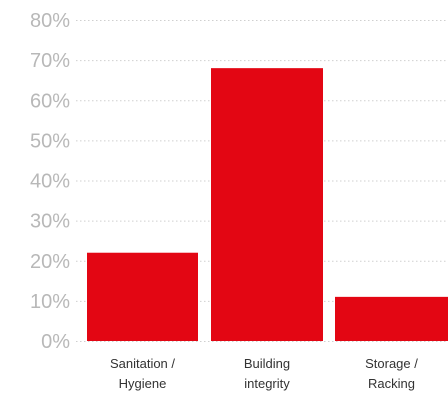  I want to click on x-category-label-line: Storage /, so click(391, 363).